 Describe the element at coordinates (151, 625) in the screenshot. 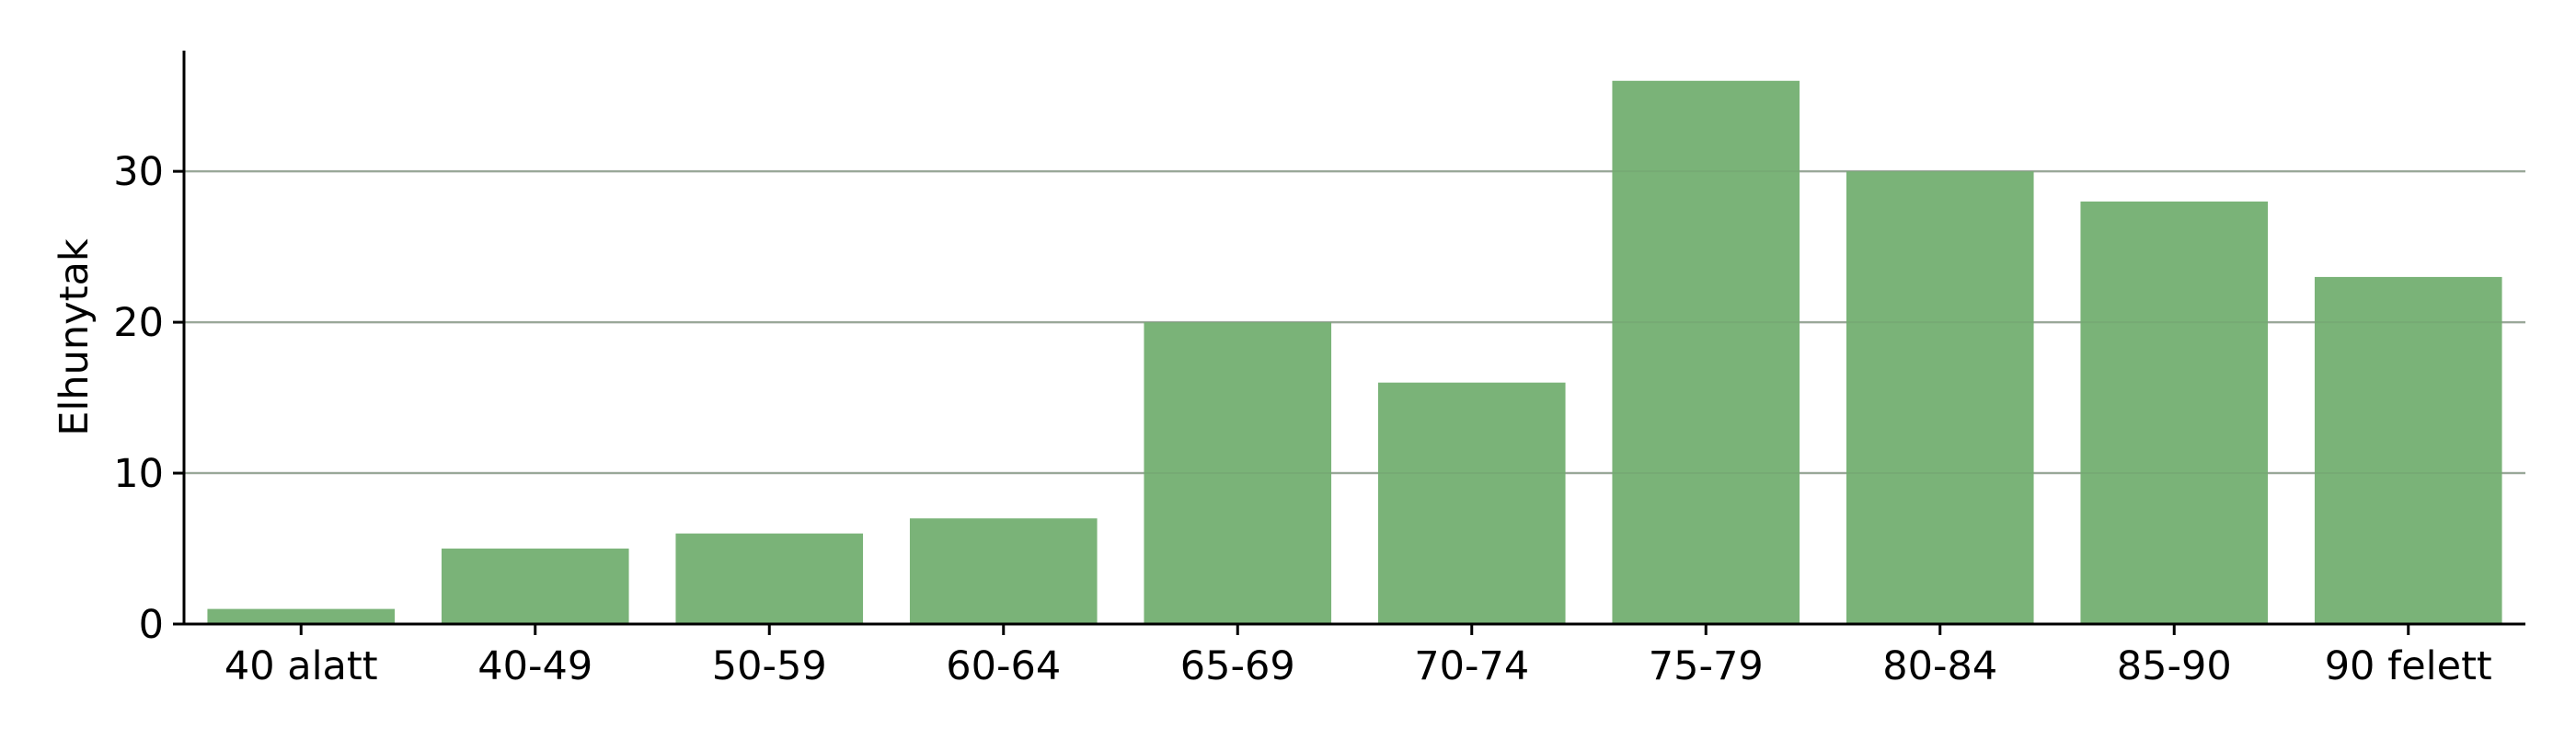

I see `y-tick-label: 0` at that location.